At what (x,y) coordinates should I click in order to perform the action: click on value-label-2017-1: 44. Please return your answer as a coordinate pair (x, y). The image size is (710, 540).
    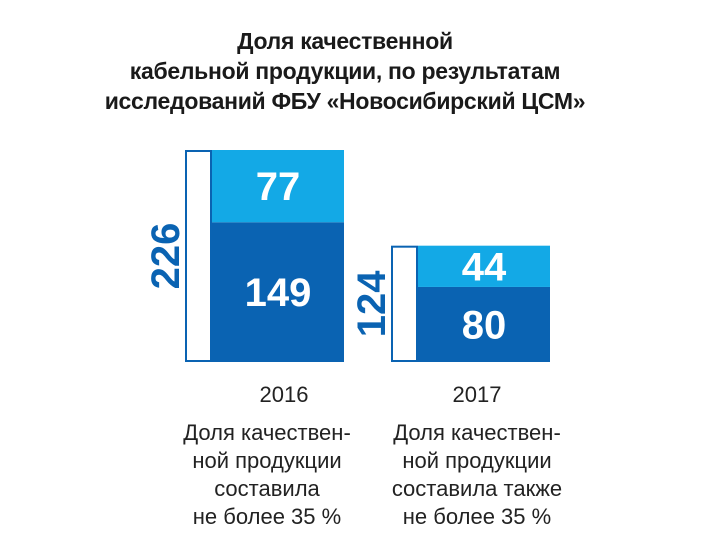
    Looking at the image, I should click on (484, 267).